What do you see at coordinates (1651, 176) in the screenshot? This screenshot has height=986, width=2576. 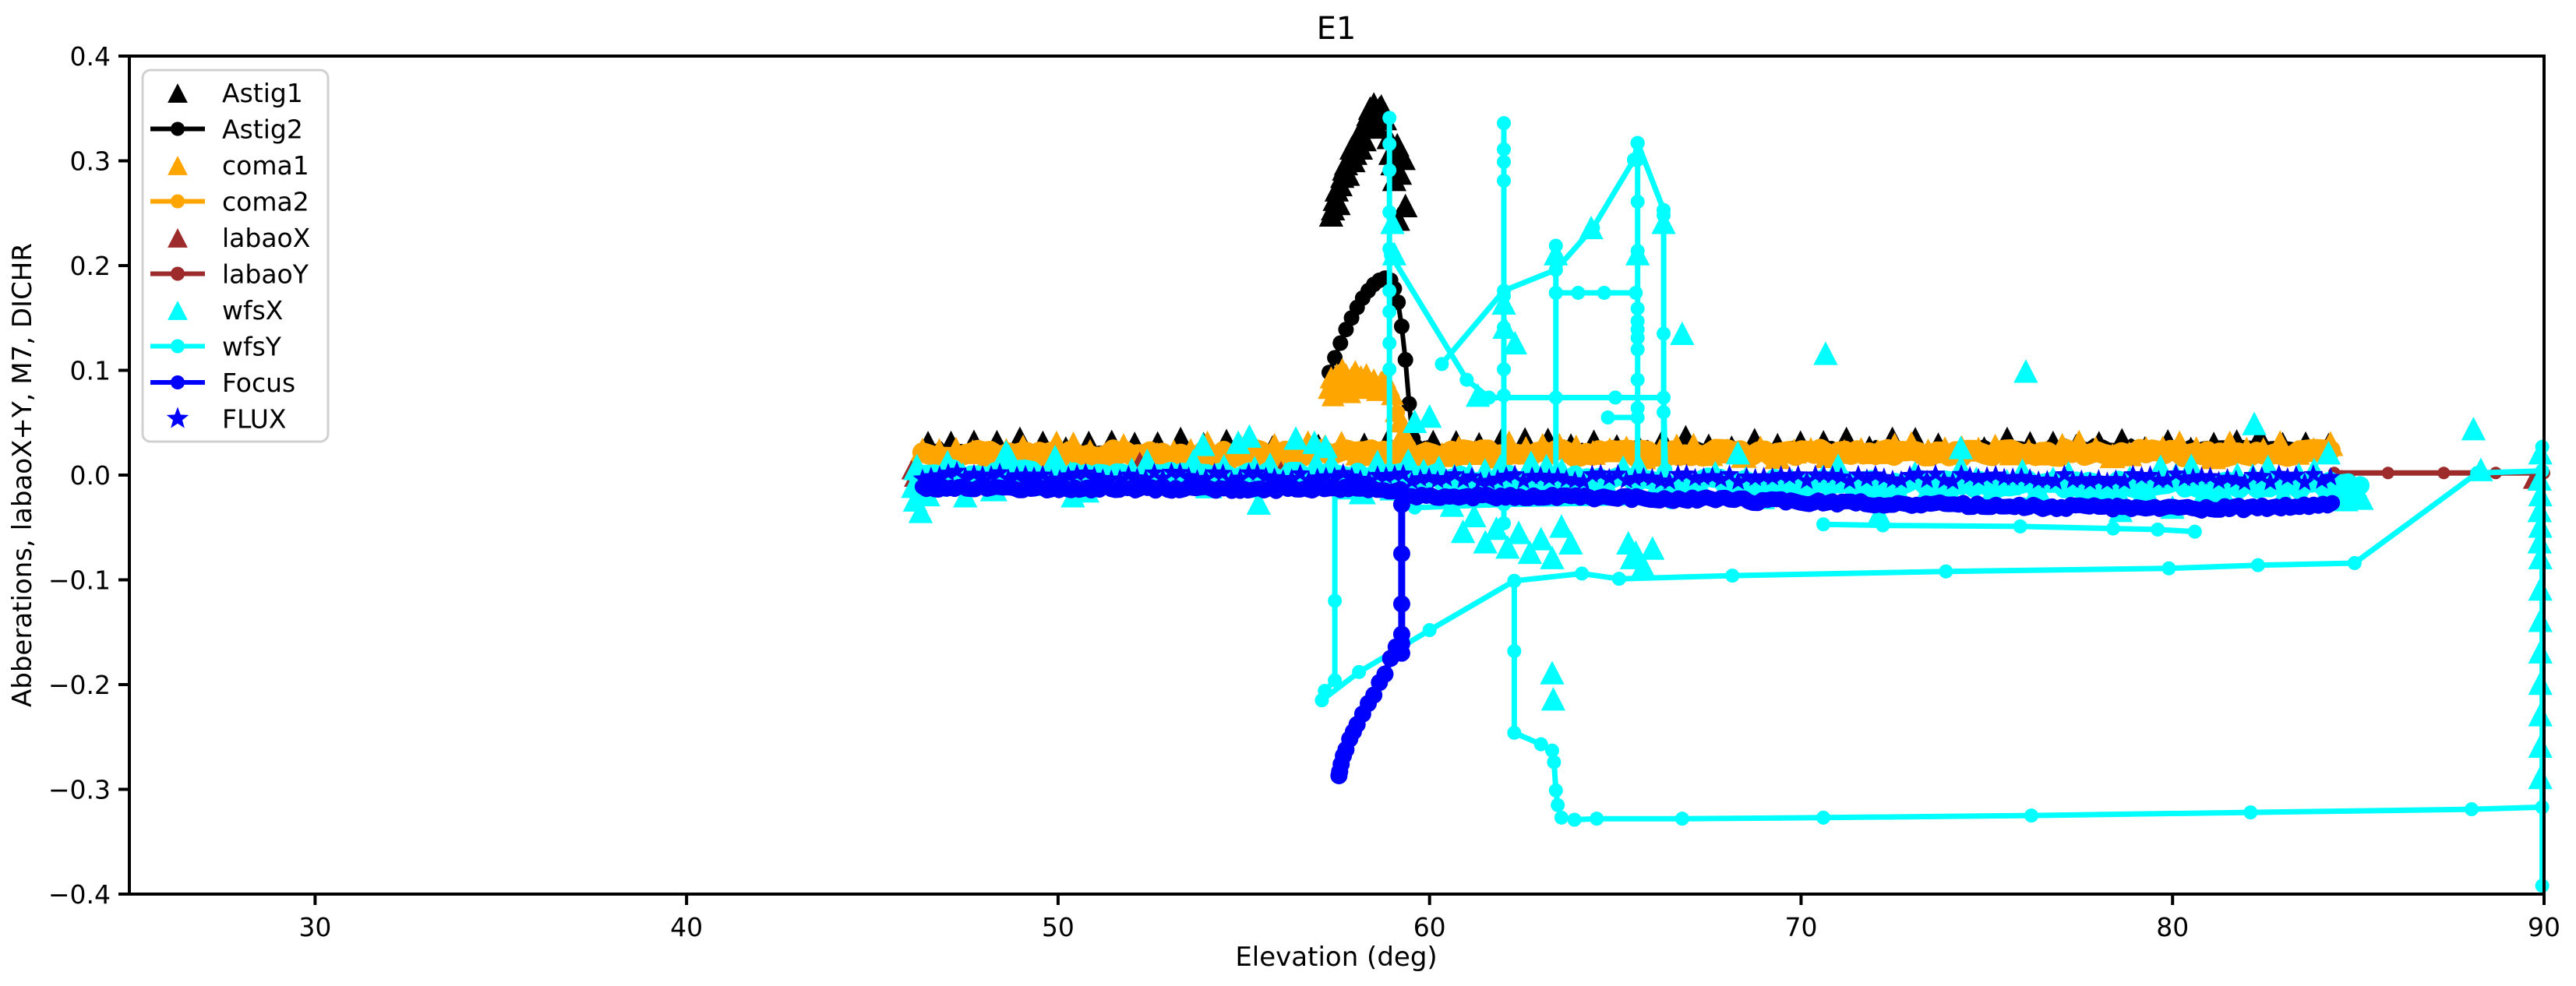 I see `series-line` at bounding box center [1651, 176].